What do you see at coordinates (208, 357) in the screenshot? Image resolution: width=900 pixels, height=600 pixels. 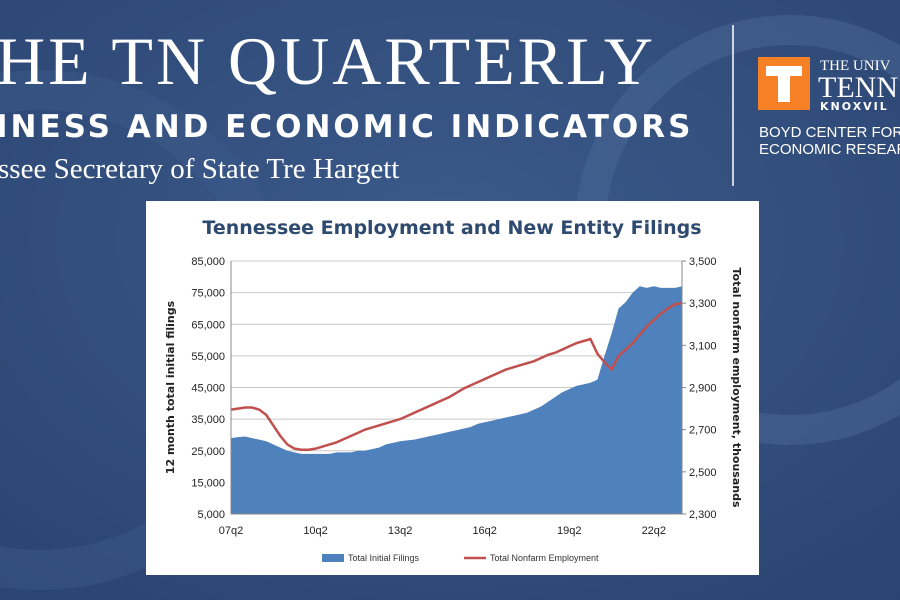 I see `y-tick-label: 55,000` at bounding box center [208, 357].